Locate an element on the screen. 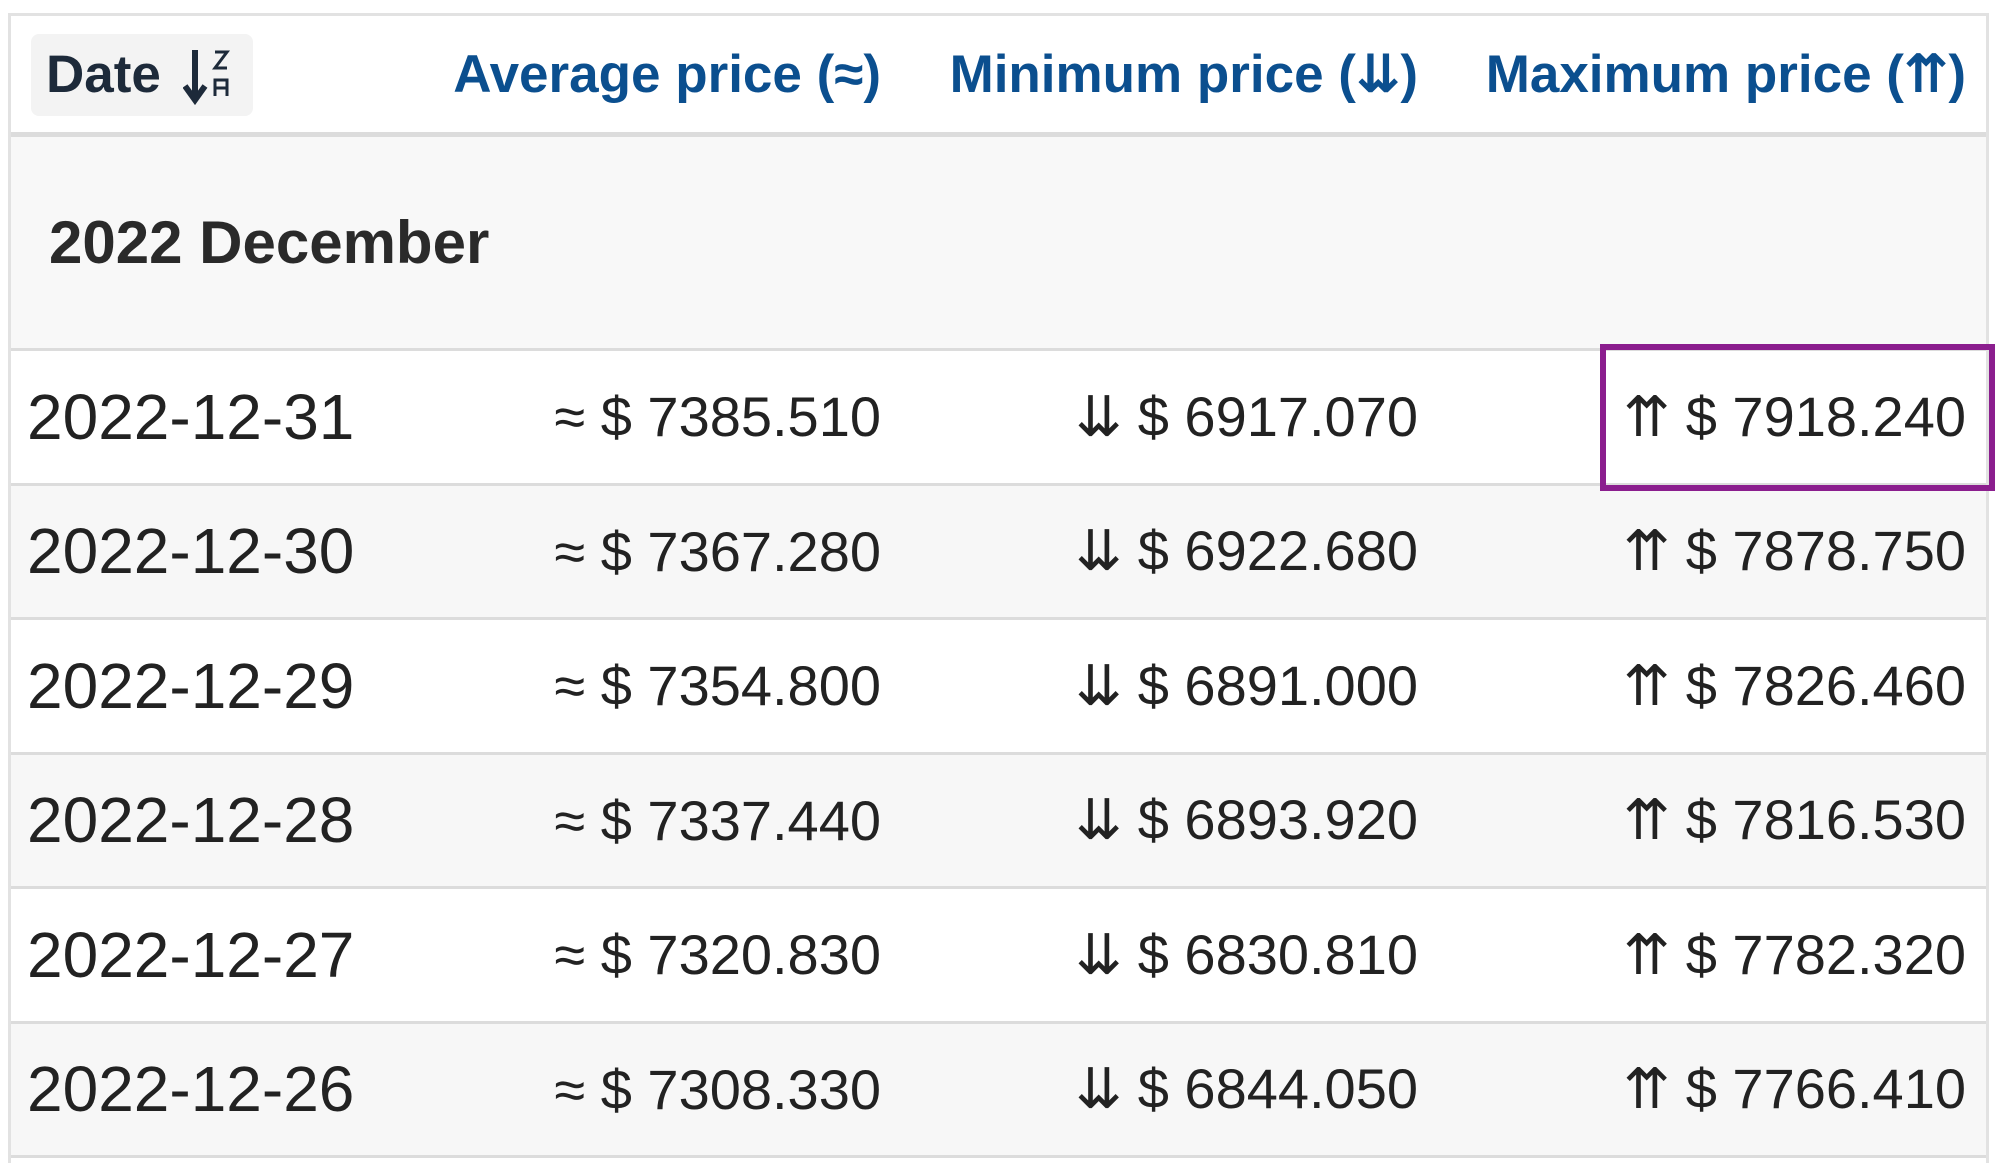 This screenshot has width=1999, height=1168. highlight-box is located at coordinates (1797, 417).